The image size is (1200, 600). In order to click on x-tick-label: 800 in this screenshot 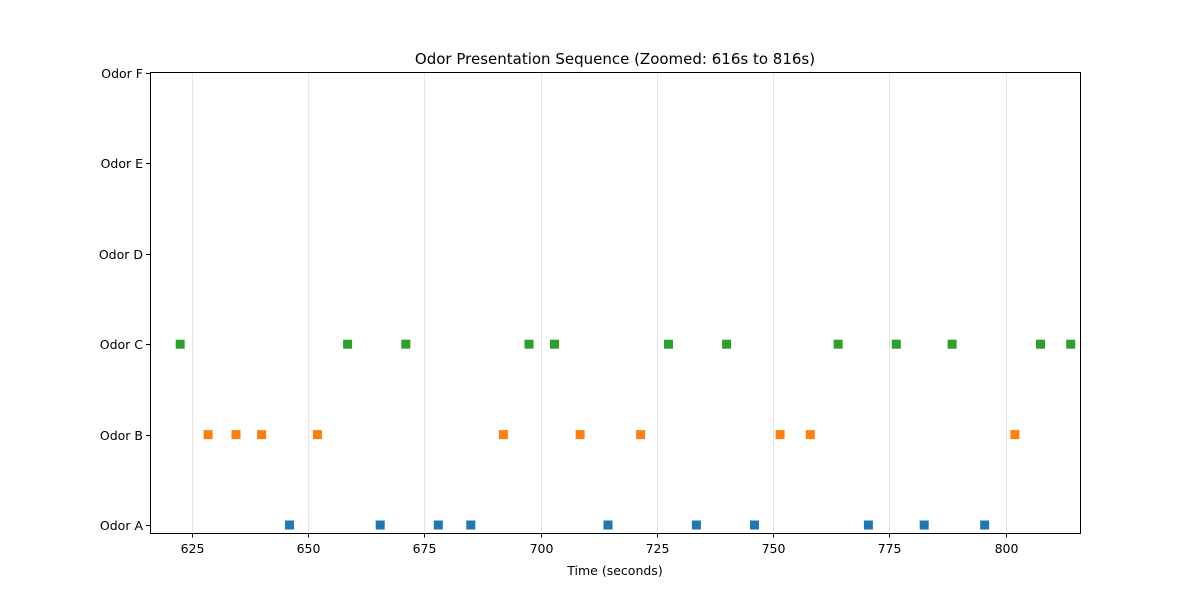, I will do `click(1007, 548)`.